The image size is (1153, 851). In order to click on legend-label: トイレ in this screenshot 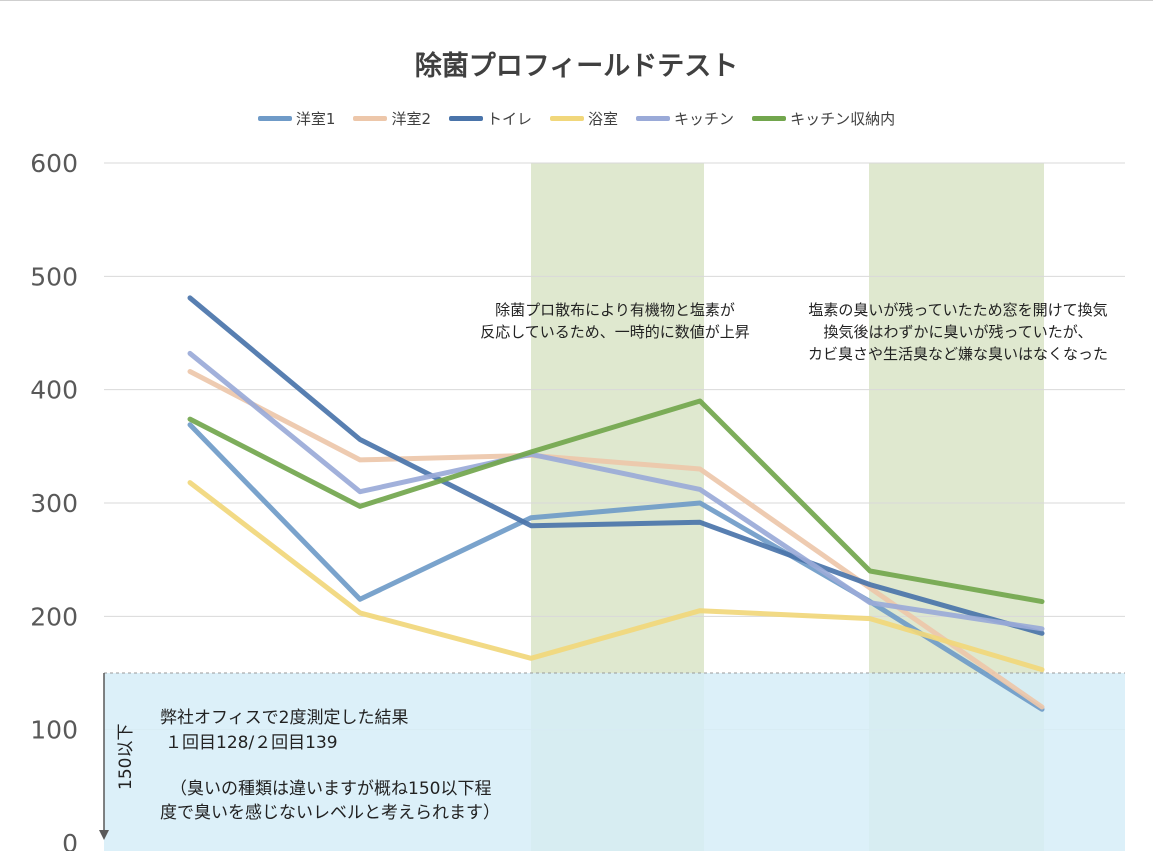, I will do `click(510, 119)`.